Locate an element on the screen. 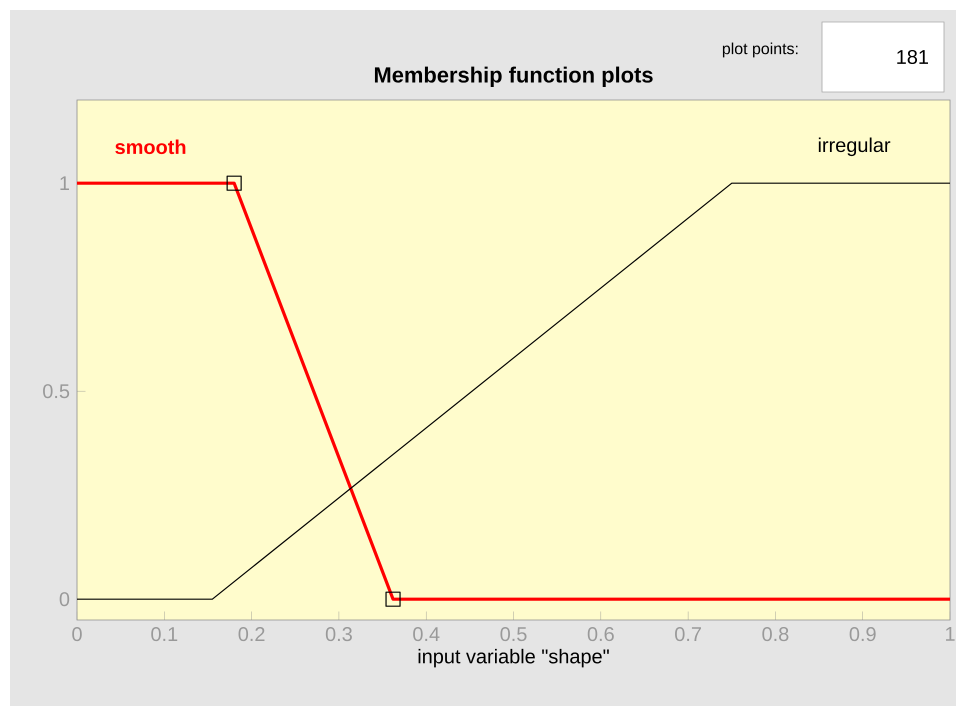  x-tick-label: 0.5 is located at coordinates (513, 634).